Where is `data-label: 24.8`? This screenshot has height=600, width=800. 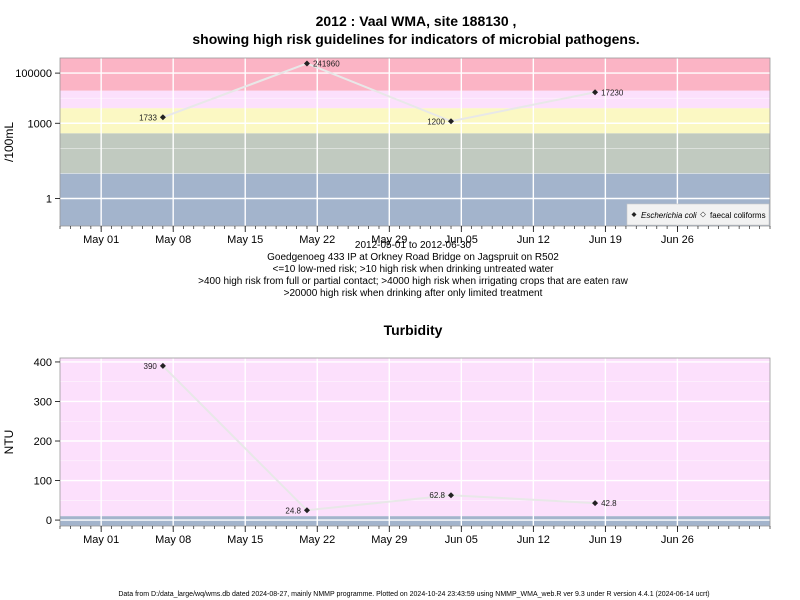
data-label: 24.8 is located at coordinates (293, 510).